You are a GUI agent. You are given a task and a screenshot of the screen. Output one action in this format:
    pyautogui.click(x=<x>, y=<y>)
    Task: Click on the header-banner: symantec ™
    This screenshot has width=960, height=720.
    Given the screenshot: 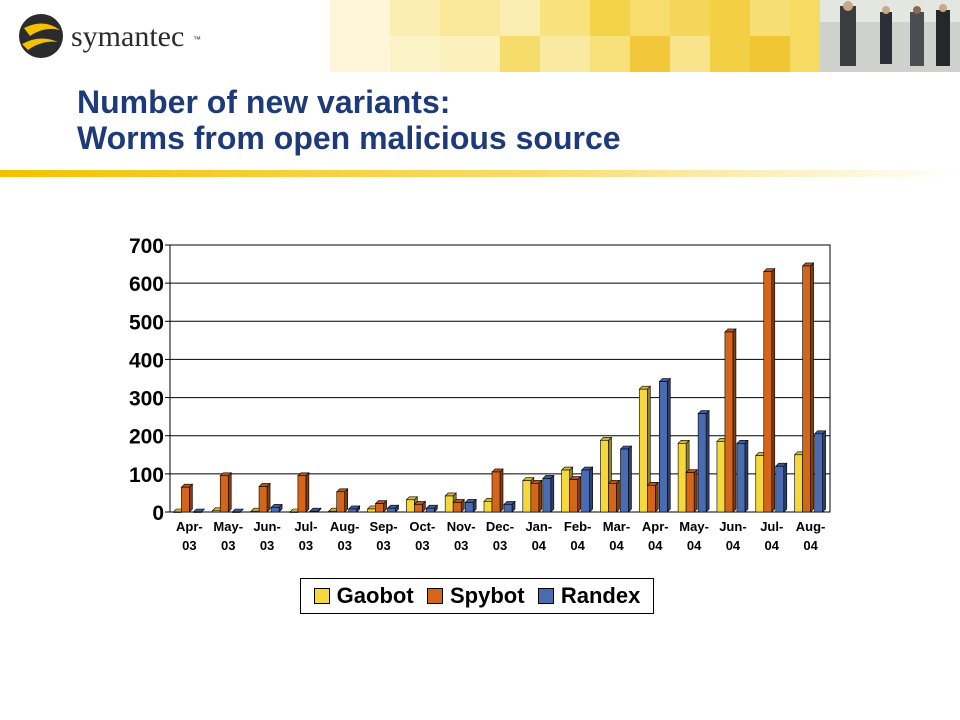 What is the action you would take?
    pyautogui.click(x=489, y=36)
    